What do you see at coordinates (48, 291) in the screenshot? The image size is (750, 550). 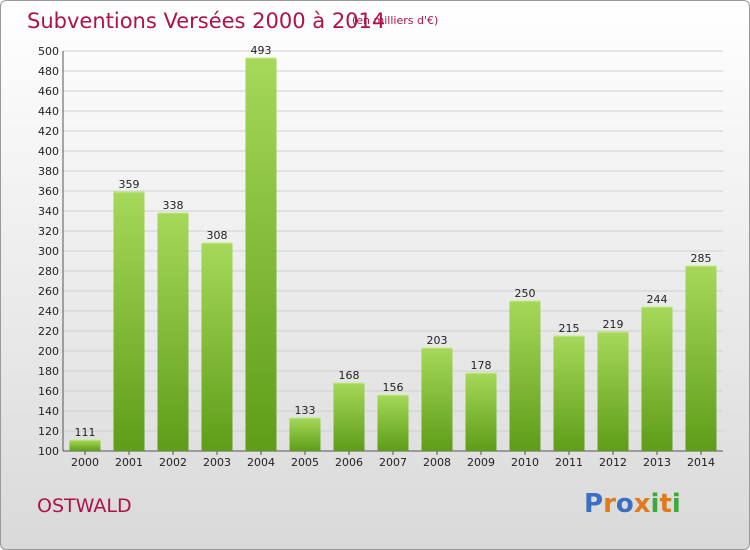 I see `y-tick-label-260: 260` at bounding box center [48, 291].